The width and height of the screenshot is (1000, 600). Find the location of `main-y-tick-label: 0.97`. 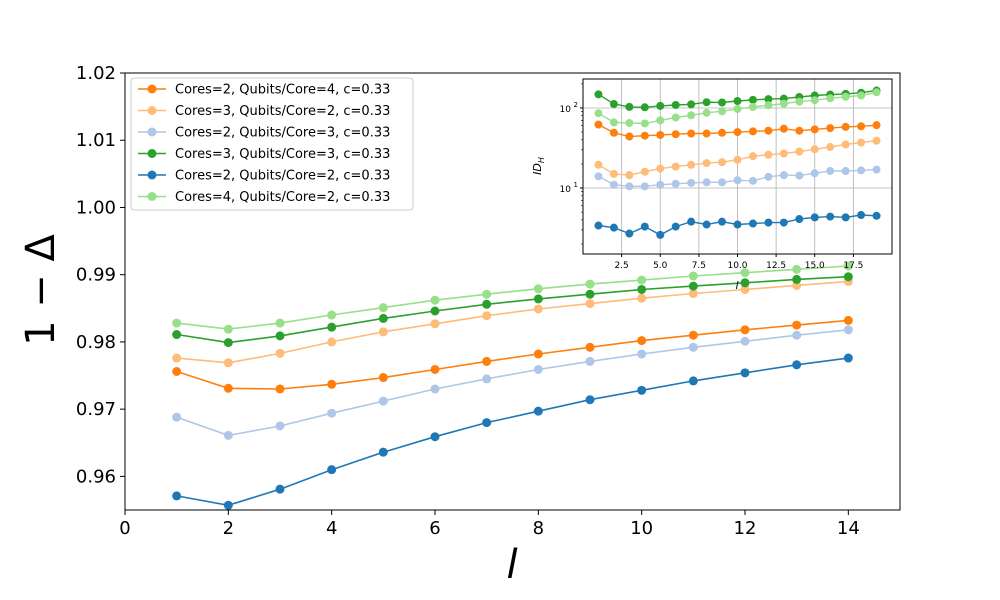

main-y-tick-label: 0.97 is located at coordinates (96, 409).